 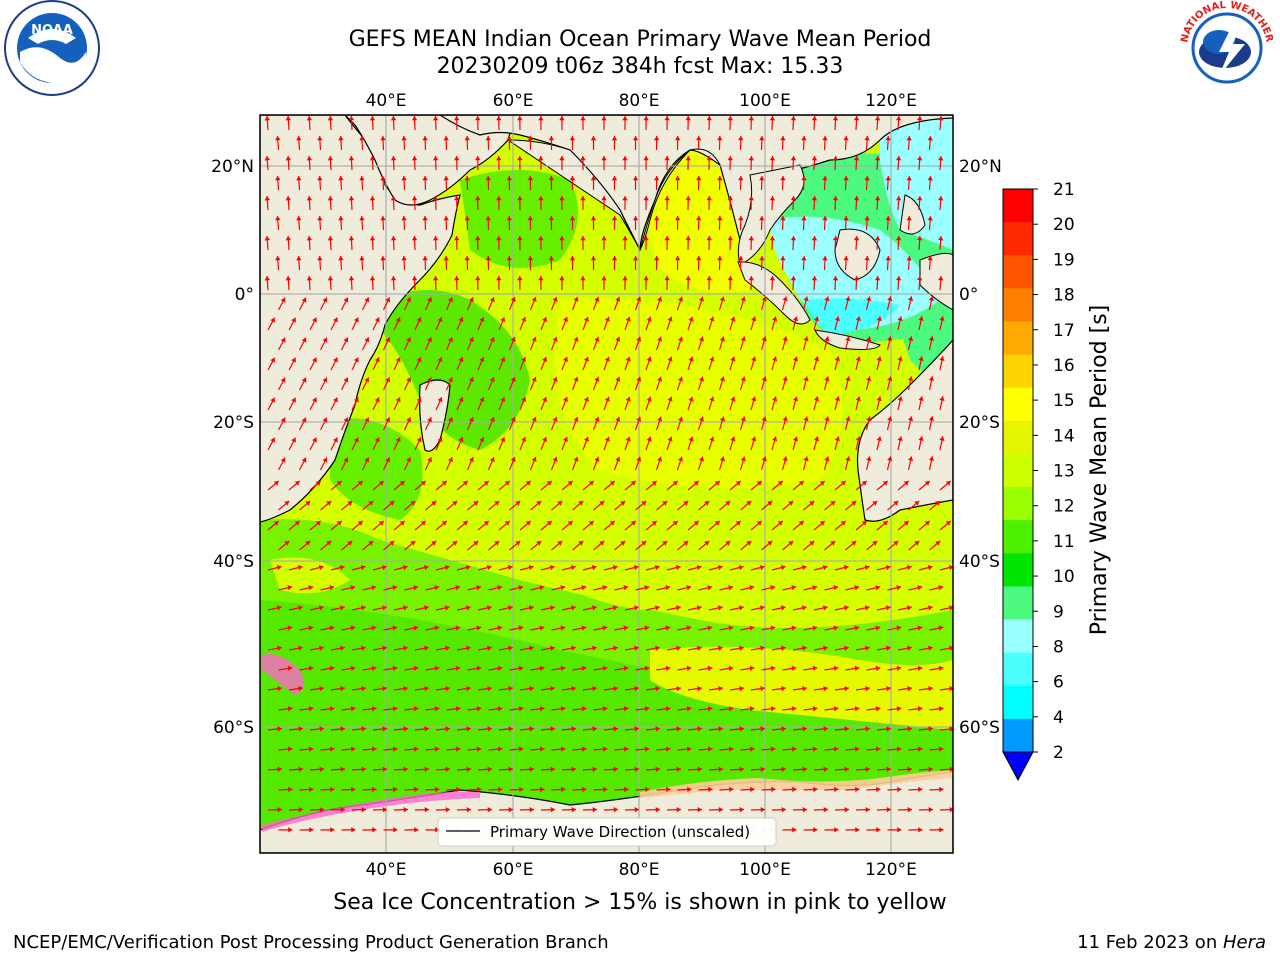 I want to click on footer-date: 11 Feb 2023 on Hera, so click(x=1171, y=942).